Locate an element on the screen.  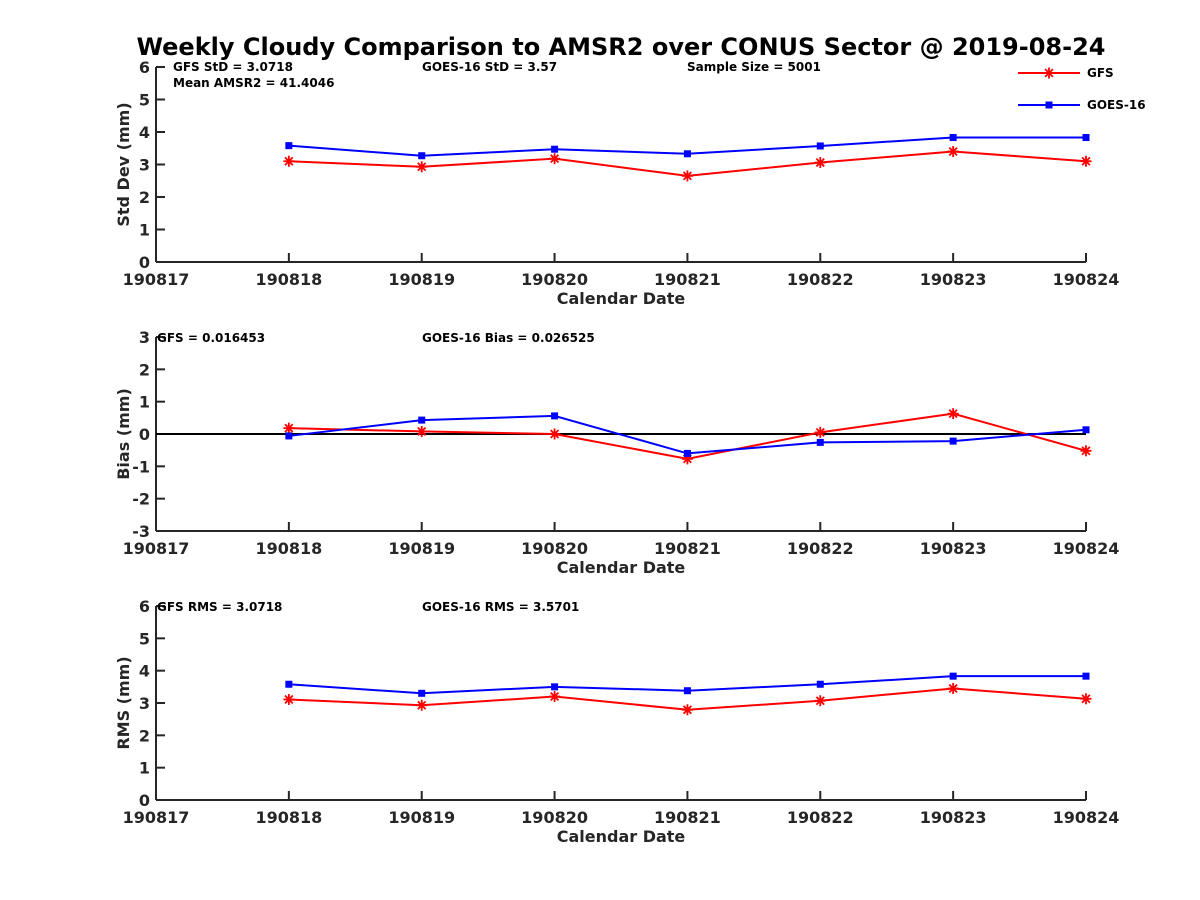
x-tick-label: 190822 is located at coordinates (820, 548).